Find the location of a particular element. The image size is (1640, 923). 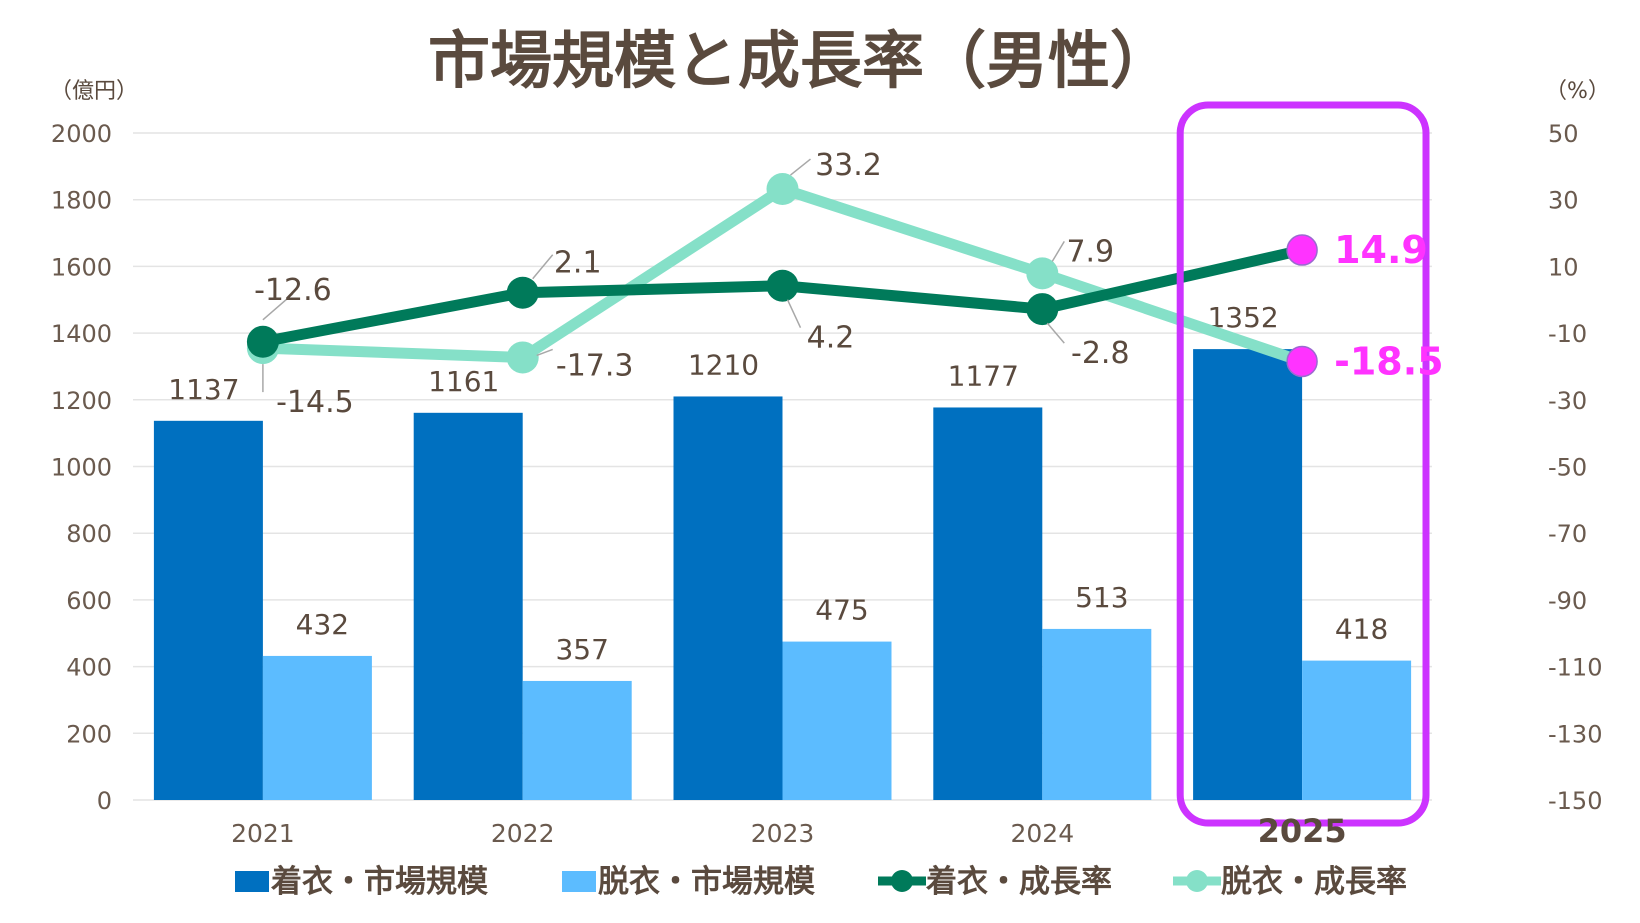

line-data-label: -17.3 is located at coordinates (595, 365).